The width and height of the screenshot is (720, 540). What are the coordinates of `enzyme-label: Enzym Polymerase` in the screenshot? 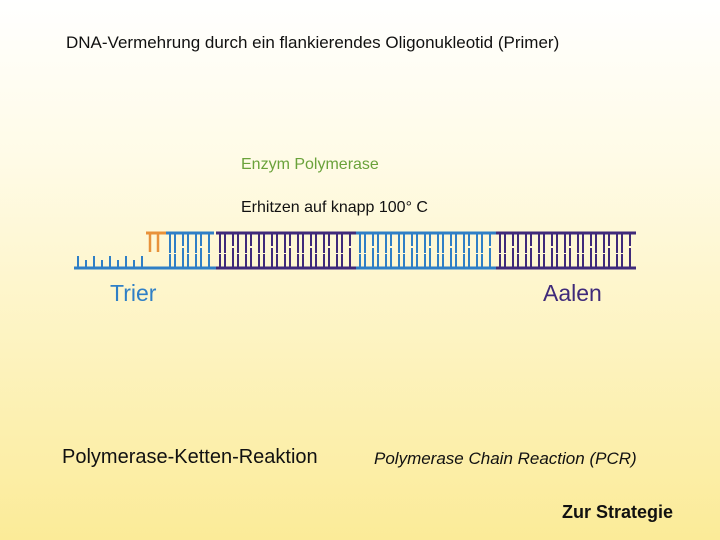 It's located at (310, 164).